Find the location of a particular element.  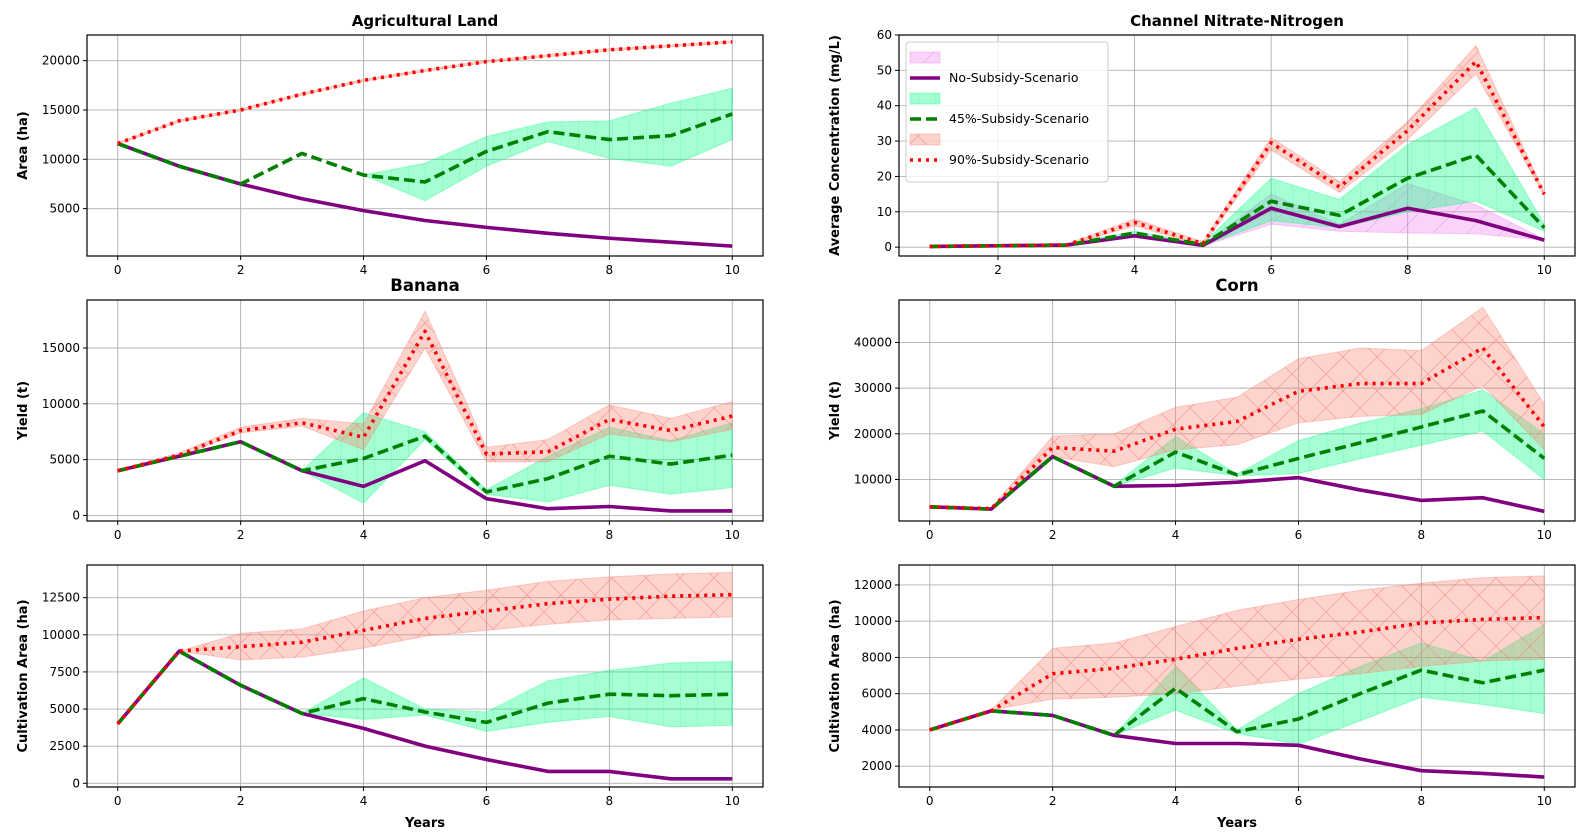

subplot-corn-yield: 0 2 4 6 8 10 10000 20000 30000 40000 Corn Yield (t) is located at coordinates (1202, 409).